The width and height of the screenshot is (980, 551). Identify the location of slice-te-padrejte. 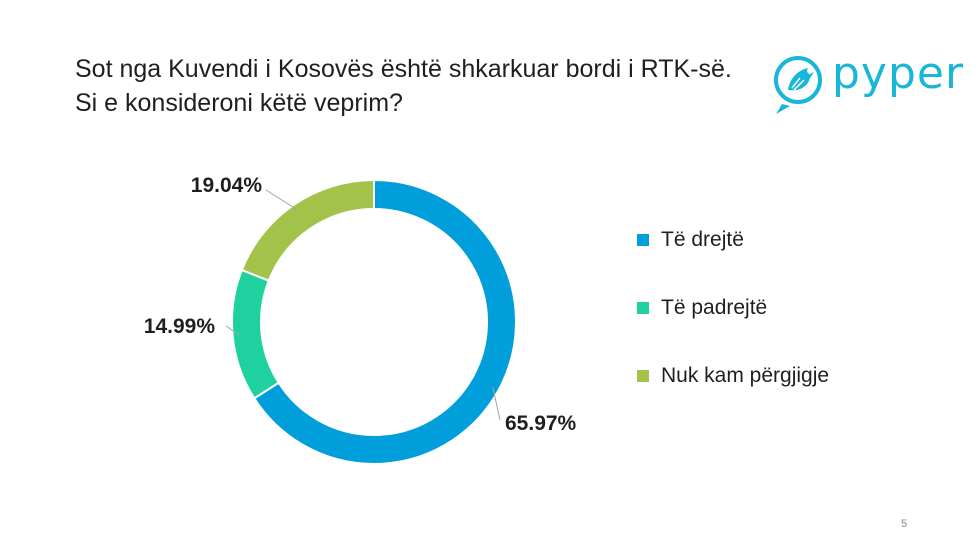
(256, 334).